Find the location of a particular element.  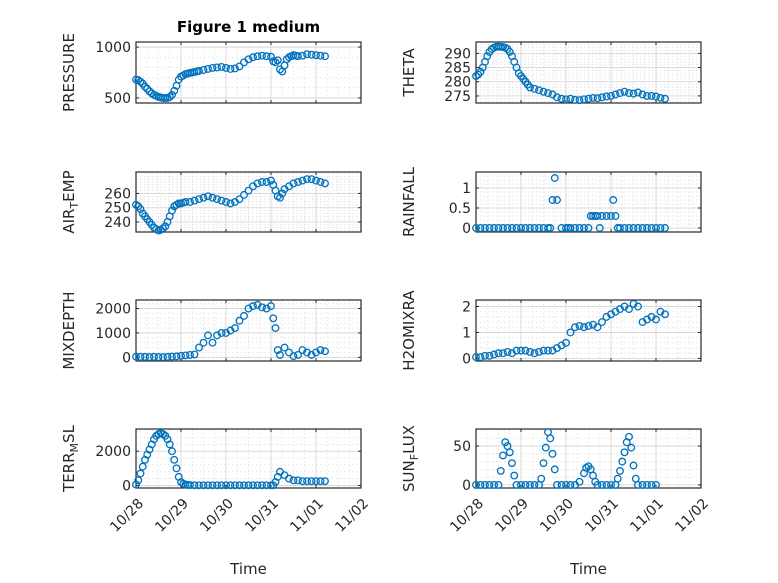

y-tick-label: 260 is located at coordinates (117, 194).